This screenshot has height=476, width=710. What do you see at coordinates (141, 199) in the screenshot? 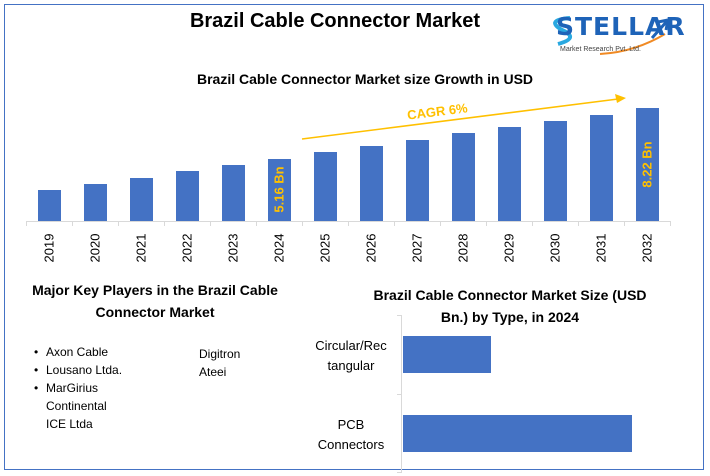
I see `bar-2021` at bounding box center [141, 199].